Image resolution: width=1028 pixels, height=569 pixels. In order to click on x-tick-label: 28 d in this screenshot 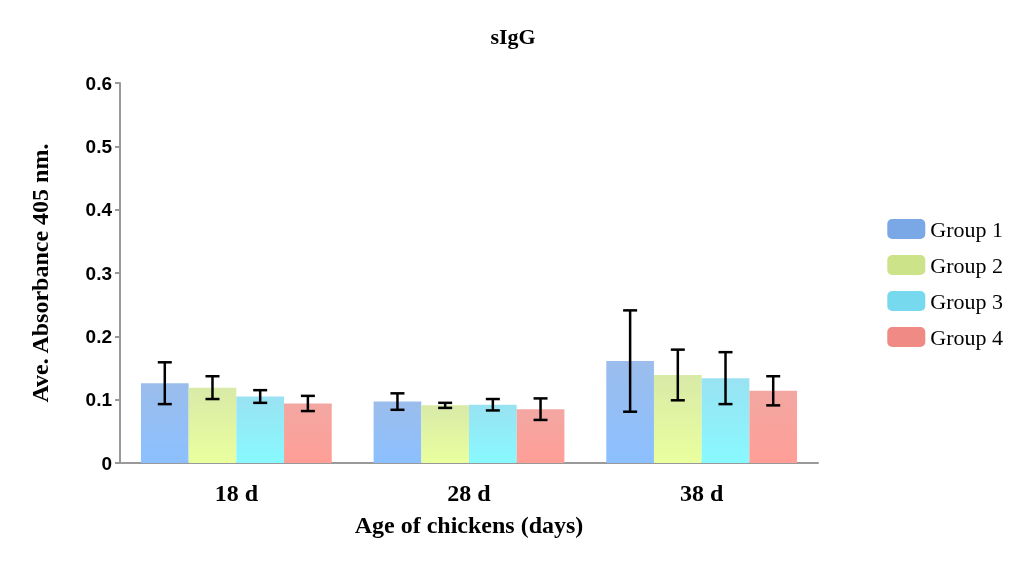, I will do `click(469, 493)`.